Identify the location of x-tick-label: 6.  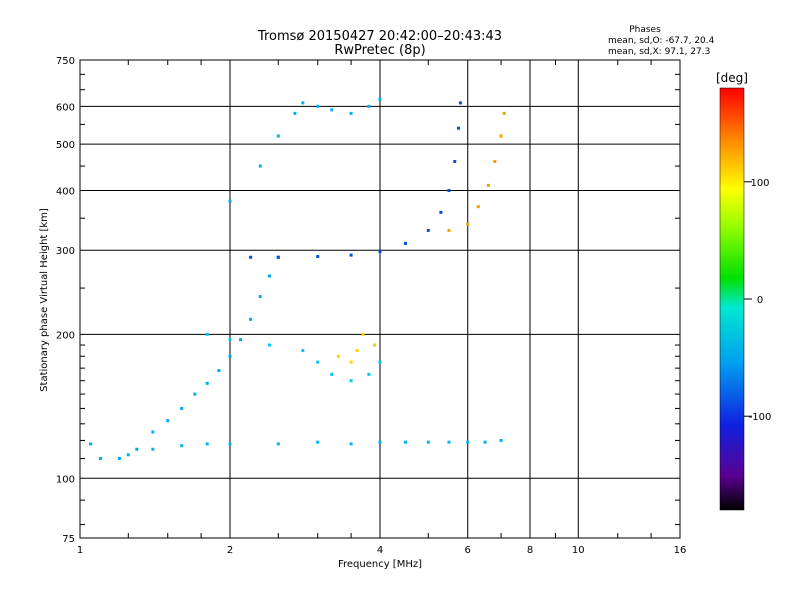
(468, 550).